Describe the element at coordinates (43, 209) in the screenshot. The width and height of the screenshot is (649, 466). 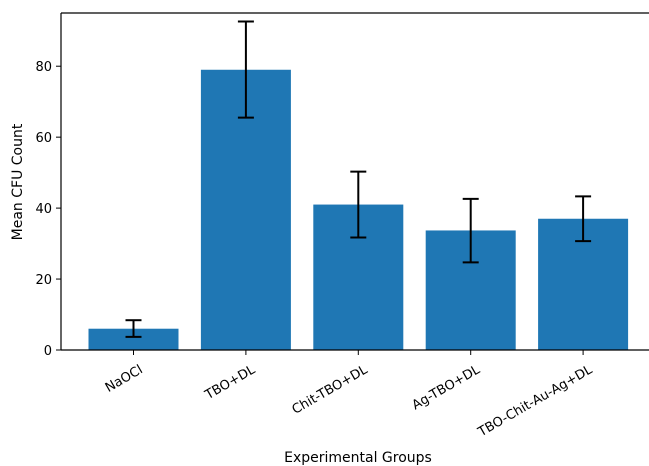
I see `y-tick-label: 40` at that location.